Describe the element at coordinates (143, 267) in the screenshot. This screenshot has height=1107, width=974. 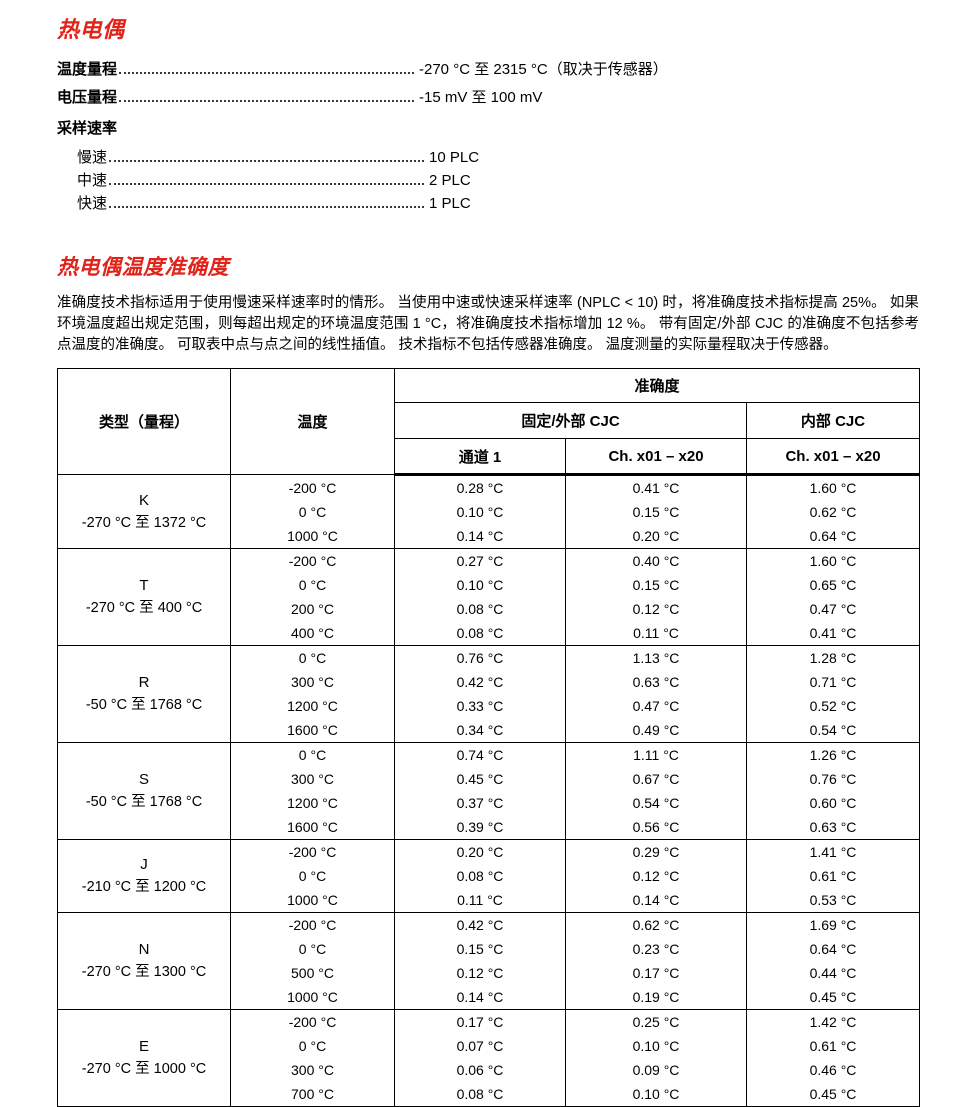
I see `section-heading: 热电偶温度准确度` at that location.